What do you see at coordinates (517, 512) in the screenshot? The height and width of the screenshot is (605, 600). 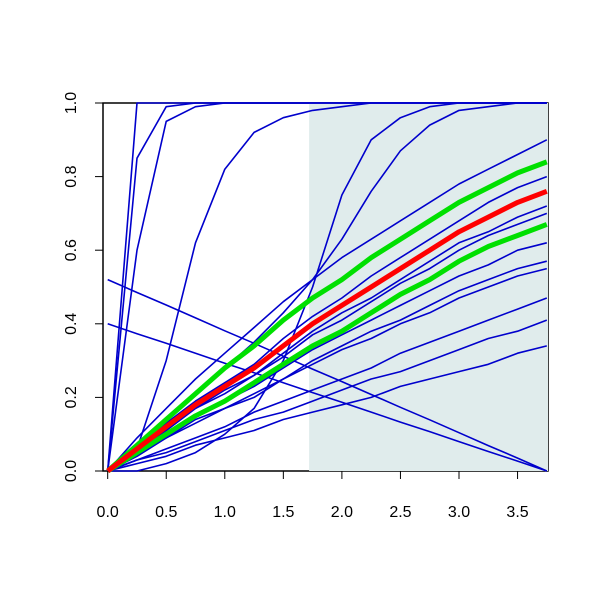 I see `x-tick-label: 3.5` at bounding box center [517, 512].